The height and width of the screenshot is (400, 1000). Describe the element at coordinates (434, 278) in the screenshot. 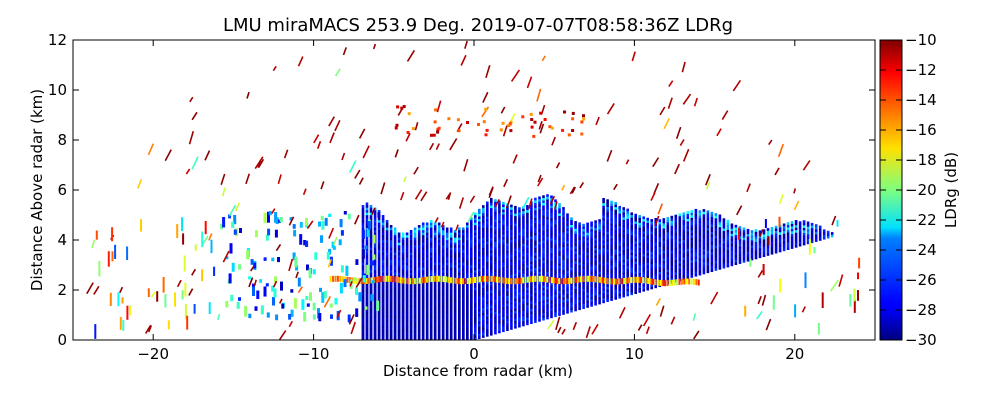

I see `melting-layer-cell` at that location.